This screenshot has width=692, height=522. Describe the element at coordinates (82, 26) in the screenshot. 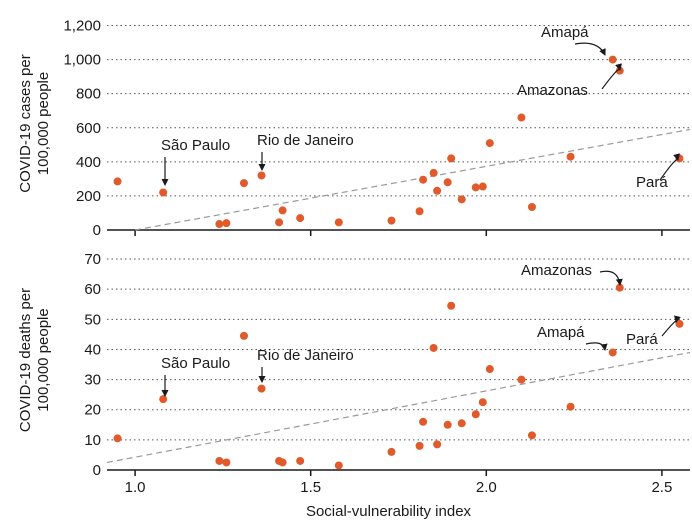

I see `y-tick-label: 1,200` at that location.